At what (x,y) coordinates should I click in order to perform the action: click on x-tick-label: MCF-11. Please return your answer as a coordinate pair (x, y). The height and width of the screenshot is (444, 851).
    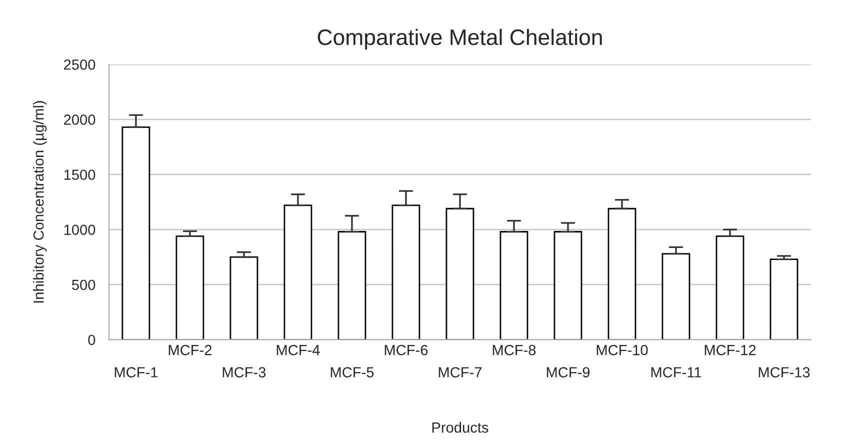
    Looking at the image, I should click on (676, 372).